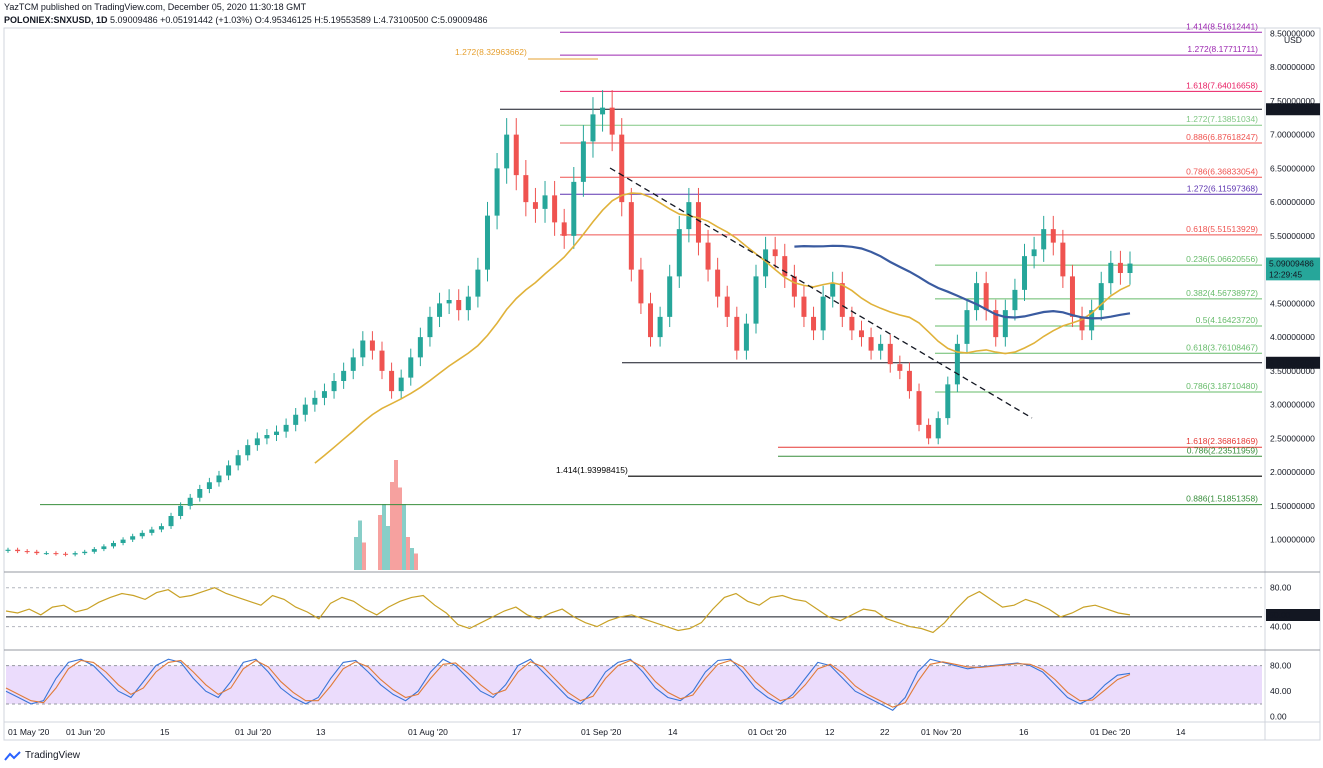 This screenshot has height=768, width=1323. What do you see at coordinates (1285, 274) in the screenshot?
I see `price-badge-label: 12:29:45` at bounding box center [1285, 274].